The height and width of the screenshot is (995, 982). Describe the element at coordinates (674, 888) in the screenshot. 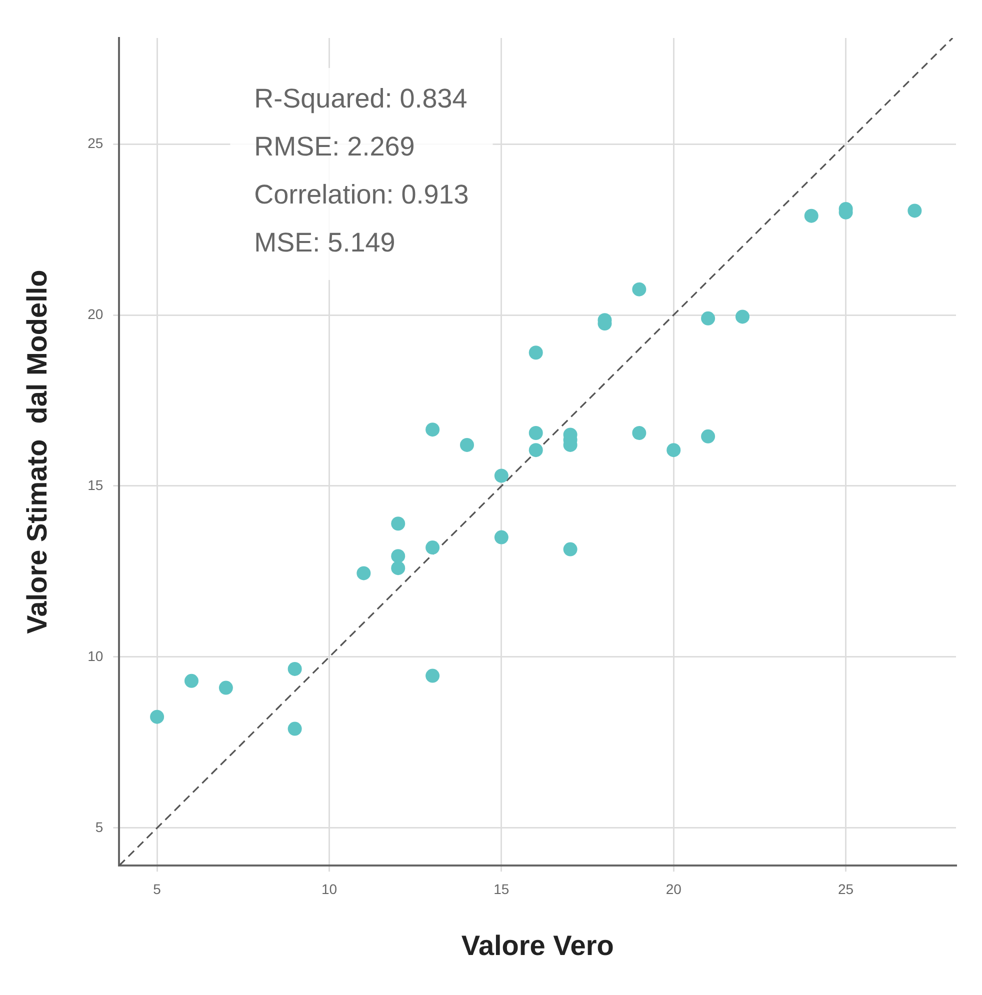

I see `x-tick-label: 20` at that location.